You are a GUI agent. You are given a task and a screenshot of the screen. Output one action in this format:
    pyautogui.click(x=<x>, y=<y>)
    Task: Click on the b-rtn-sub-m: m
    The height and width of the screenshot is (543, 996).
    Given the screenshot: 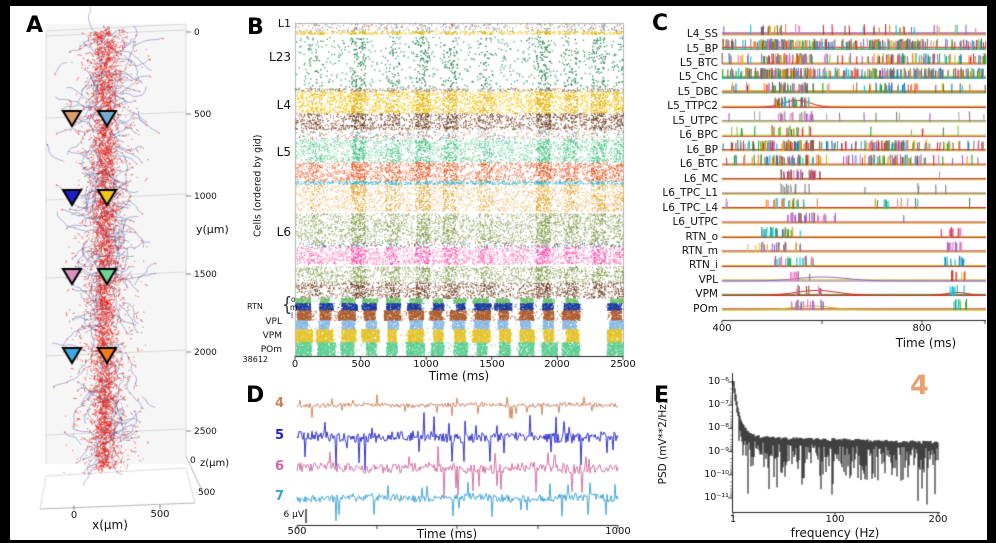 What is the action you would take?
    pyautogui.click(x=294, y=307)
    